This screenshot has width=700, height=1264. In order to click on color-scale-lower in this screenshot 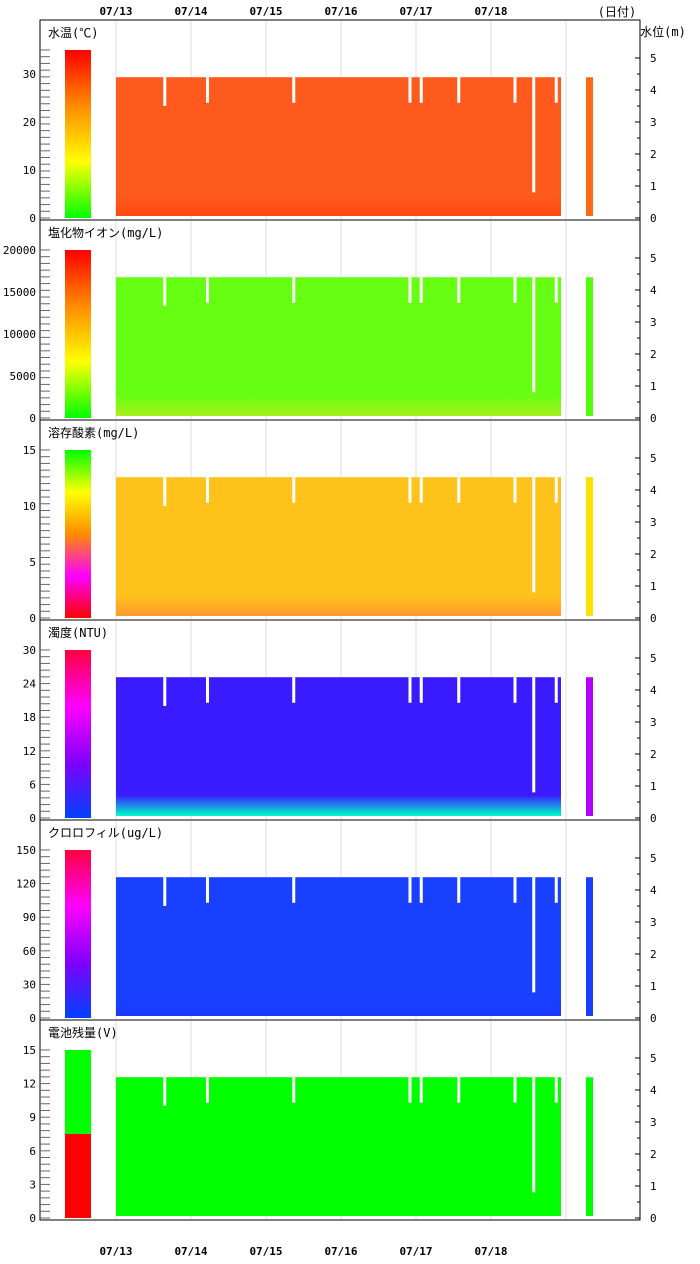, I will do `click(78, 1176)`.